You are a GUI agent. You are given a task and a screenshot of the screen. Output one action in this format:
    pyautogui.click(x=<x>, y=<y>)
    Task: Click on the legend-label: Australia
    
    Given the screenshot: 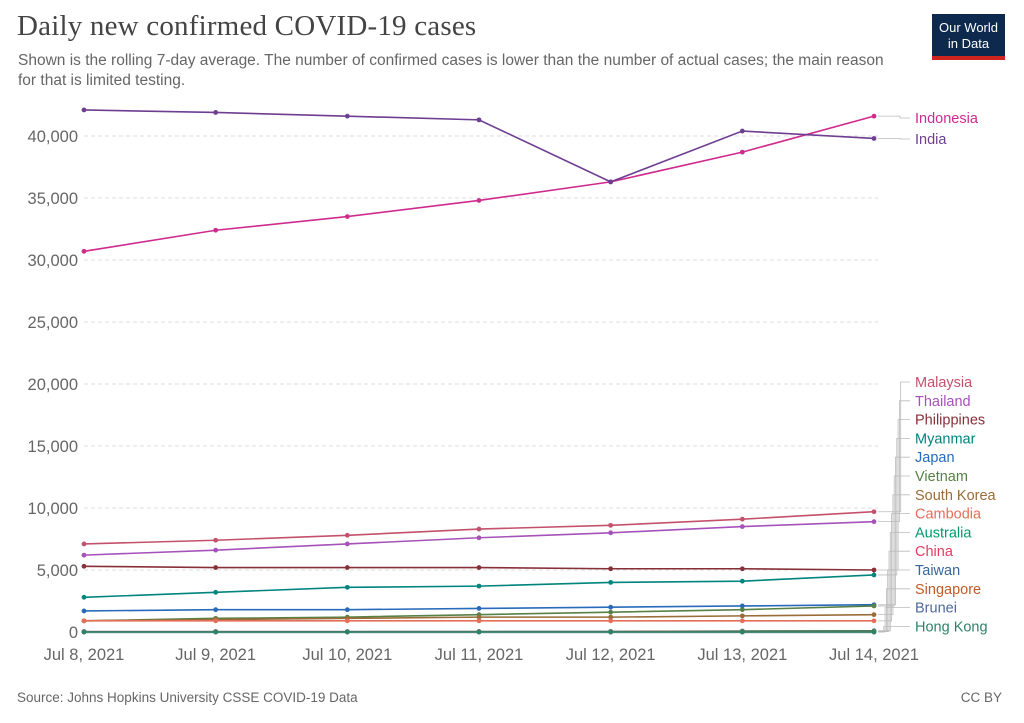 What is the action you would take?
    pyautogui.click(x=943, y=533)
    